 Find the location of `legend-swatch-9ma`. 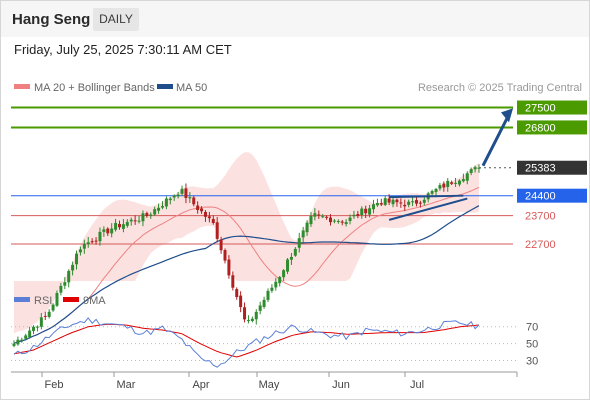

legend-swatch-9ma is located at coordinates (71, 299).